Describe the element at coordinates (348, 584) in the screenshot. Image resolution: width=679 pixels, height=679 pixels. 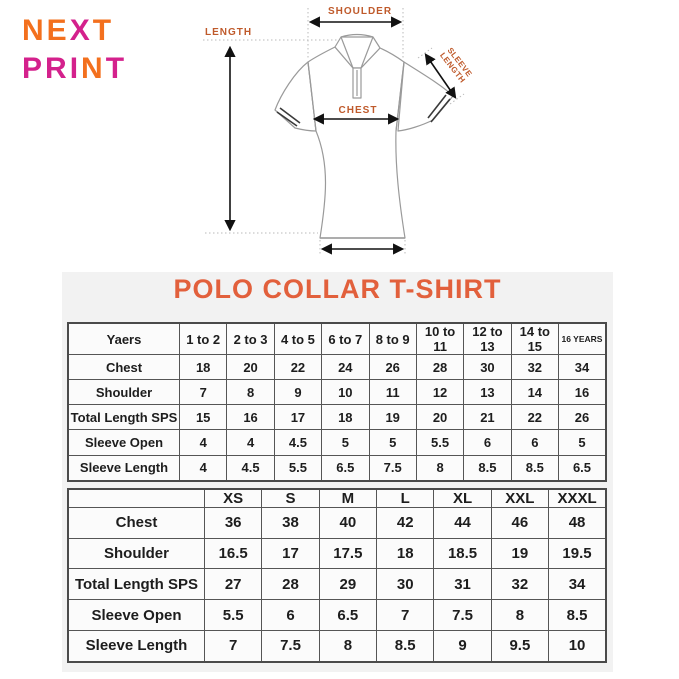
I see `size-value-cell: 29` at that location.